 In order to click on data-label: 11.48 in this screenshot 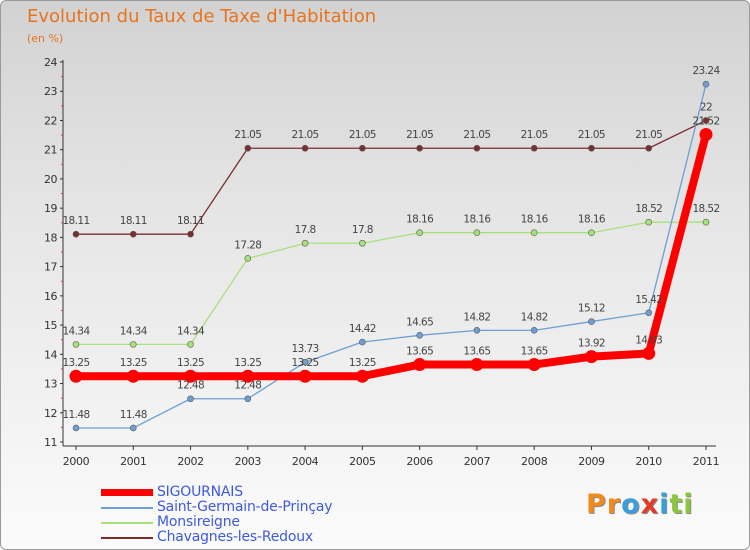, I will do `click(75, 415)`.